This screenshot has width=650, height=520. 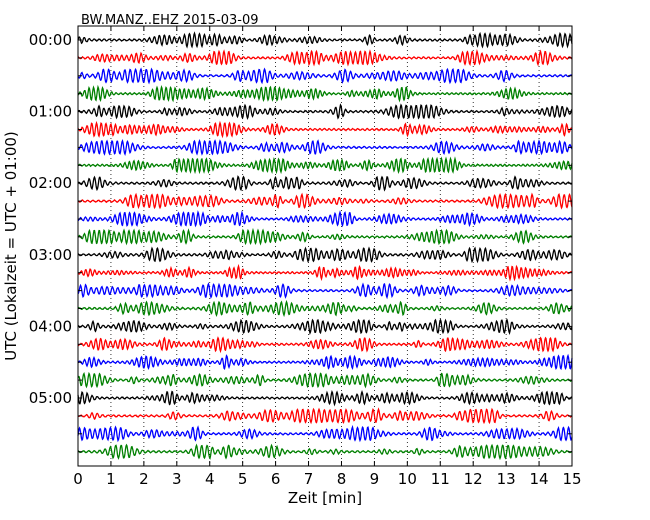 I want to click on x-tick-label: 0, so click(x=78, y=479).